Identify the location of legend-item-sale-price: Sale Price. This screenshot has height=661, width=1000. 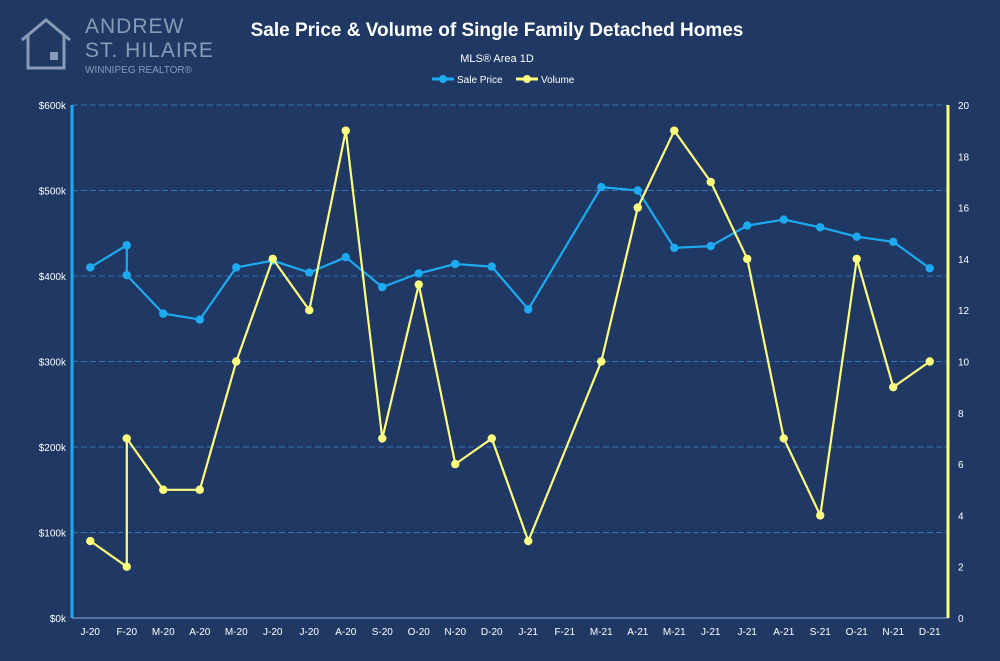
(467, 80).